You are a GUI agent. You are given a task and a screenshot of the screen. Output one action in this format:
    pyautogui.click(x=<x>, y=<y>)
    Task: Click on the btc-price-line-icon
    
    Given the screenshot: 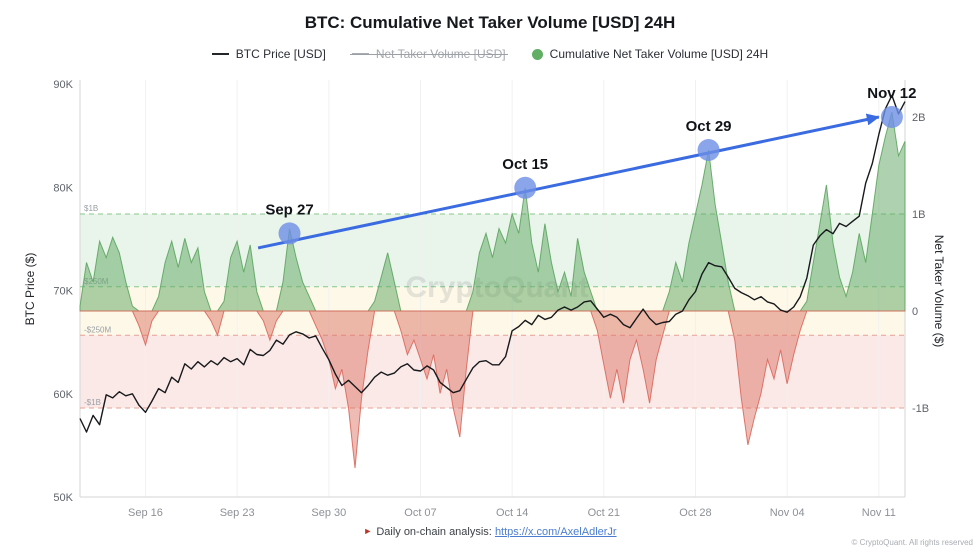 What is the action you would take?
    pyautogui.click(x=220, y=54)
    